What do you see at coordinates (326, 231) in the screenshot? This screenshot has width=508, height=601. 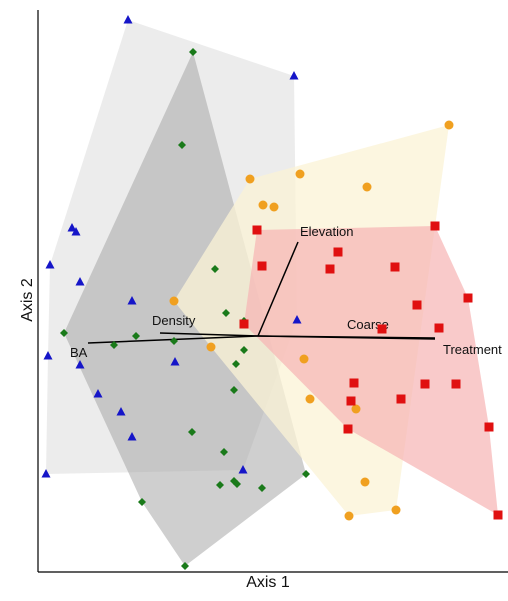 I see `vector-label-elevation: Elevation` at bounding box center [326, 231].